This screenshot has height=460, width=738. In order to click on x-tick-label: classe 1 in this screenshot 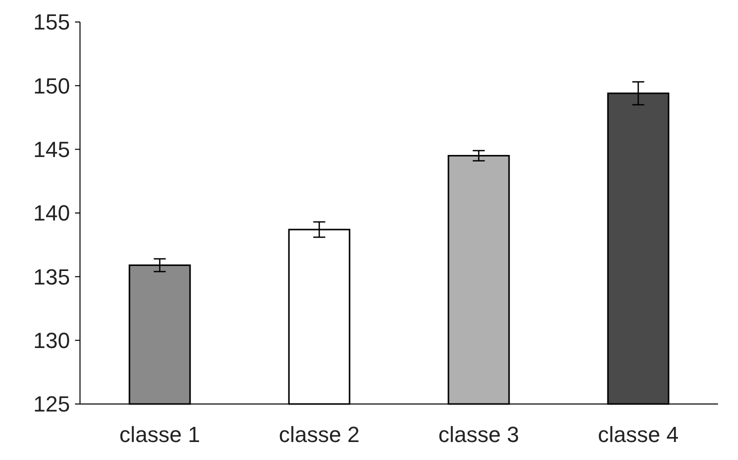, I will do `click(159, 434)`.